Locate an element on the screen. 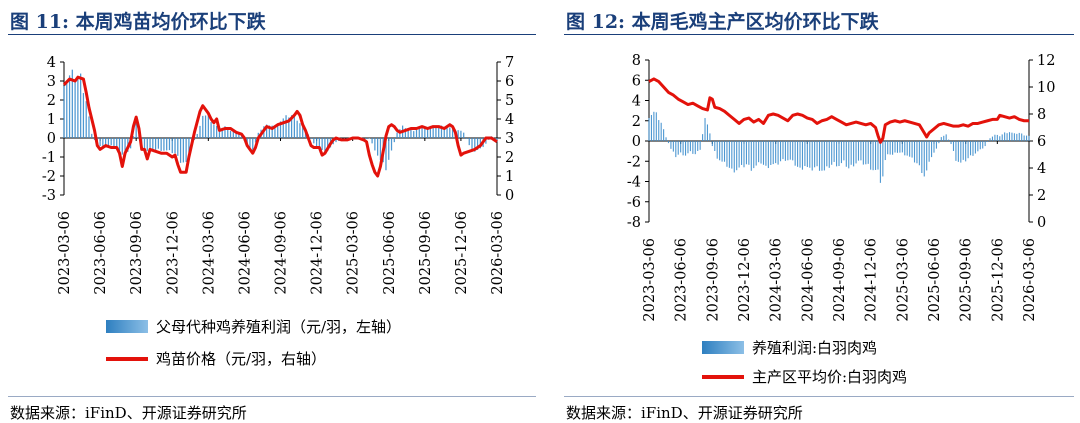 This screenshot has width=1080, height=423. x-tick-label: 2023-12-06 is located at coordinates (745, 280).